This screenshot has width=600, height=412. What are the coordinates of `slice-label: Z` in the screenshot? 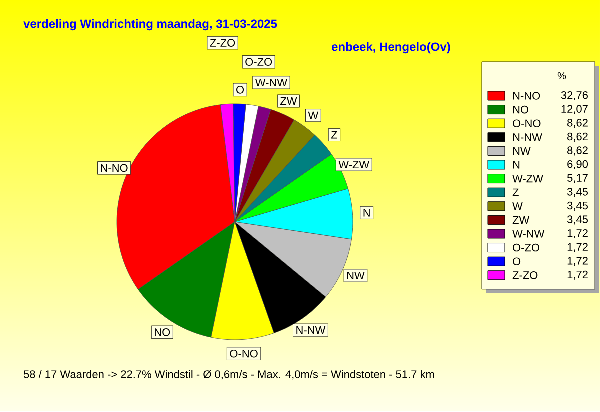 It's located at (334, 135).